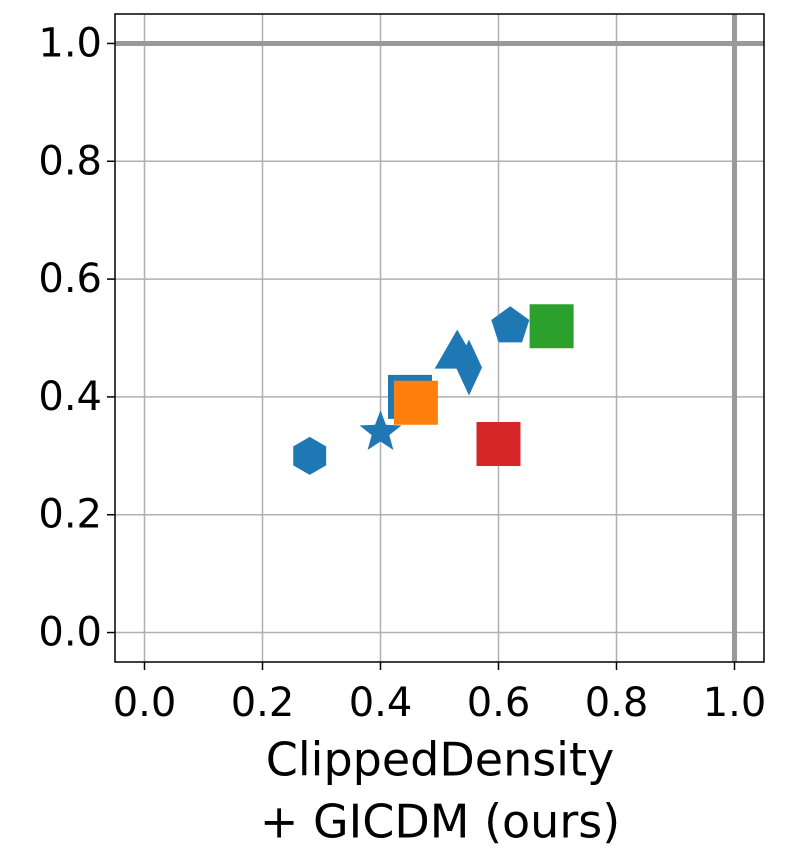 This screenshot has height=866, width=792. I want to click on x-axis-label: ClippedDensity, so click(440, 760).